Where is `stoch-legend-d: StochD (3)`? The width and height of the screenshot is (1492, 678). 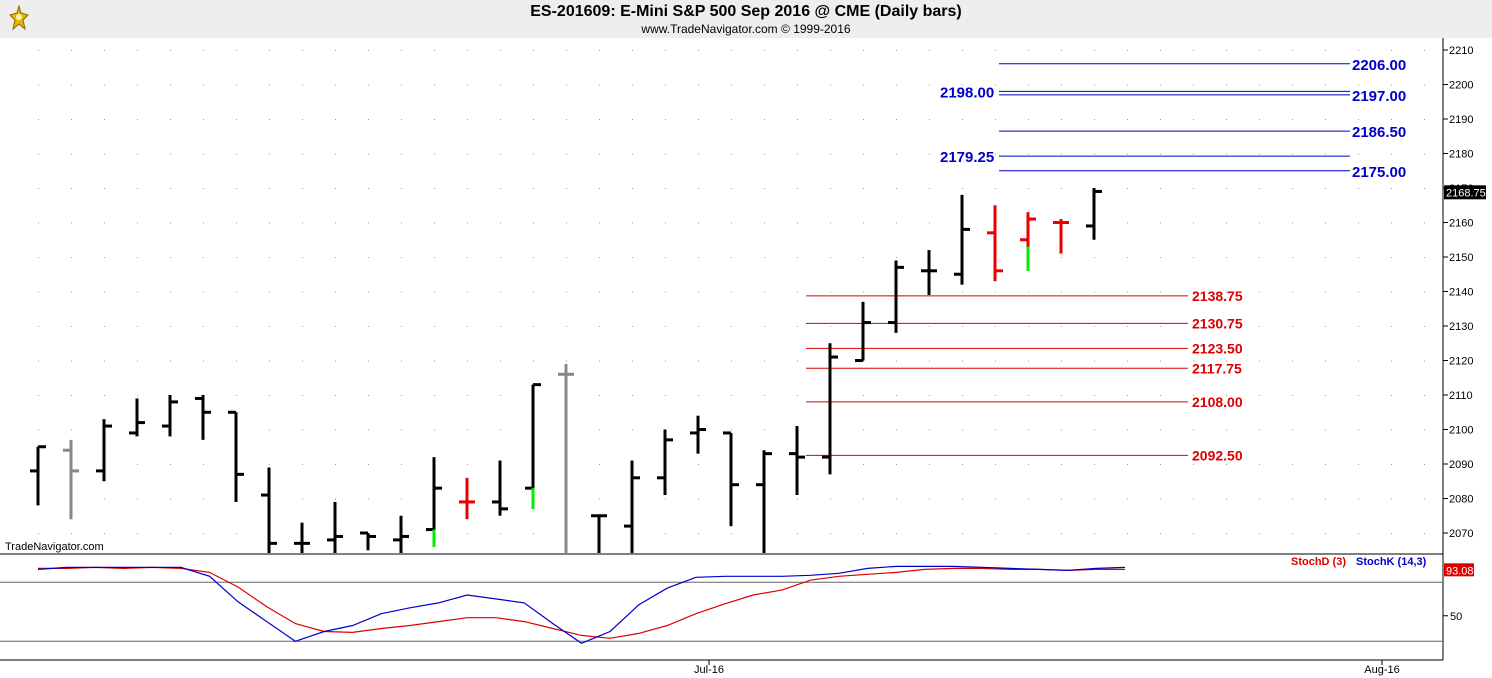
stoch-legend-d: StochD (3) is located at coordinates (1318, 562).